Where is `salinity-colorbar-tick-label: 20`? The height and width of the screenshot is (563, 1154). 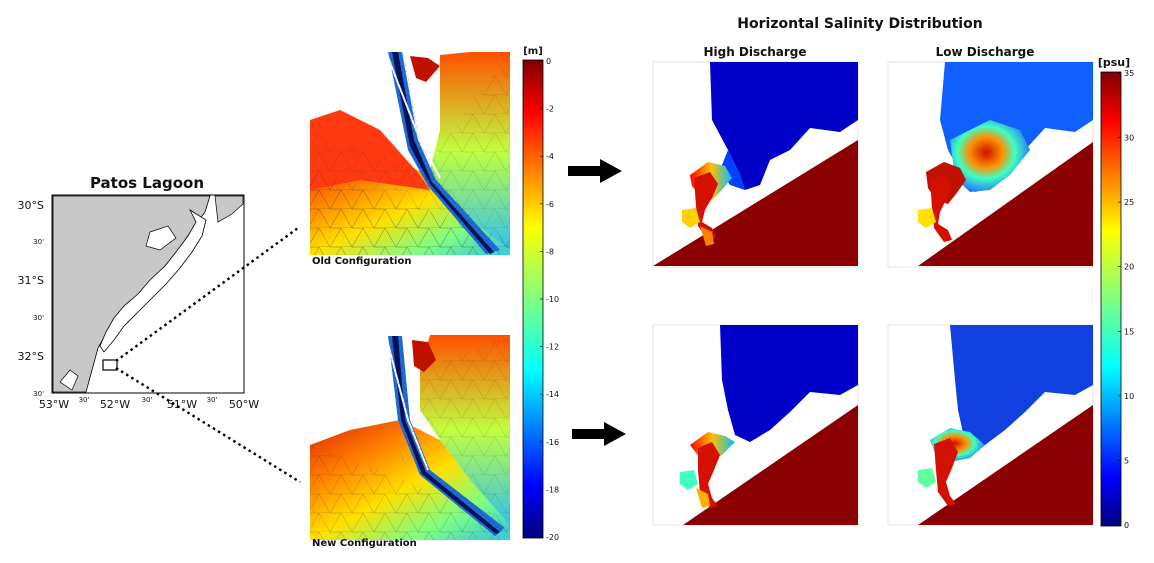 salinity-colorbar-tick-label: 20 is located at coordinates (1129, 267).